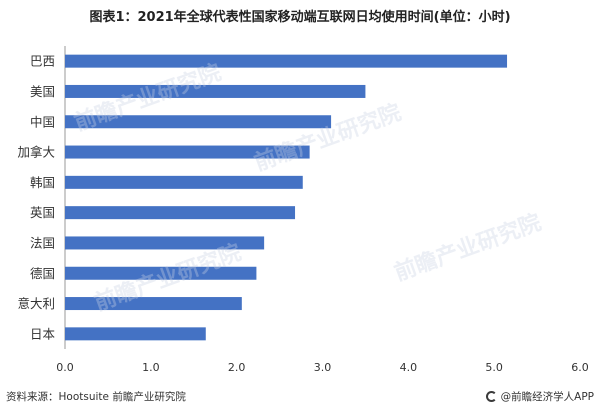 The image size is (600, 414). What do you see at coordinates (36, 152) in the screenshot?
I see `y-tick-label: 加拿大` at bounding box center [36, 152].